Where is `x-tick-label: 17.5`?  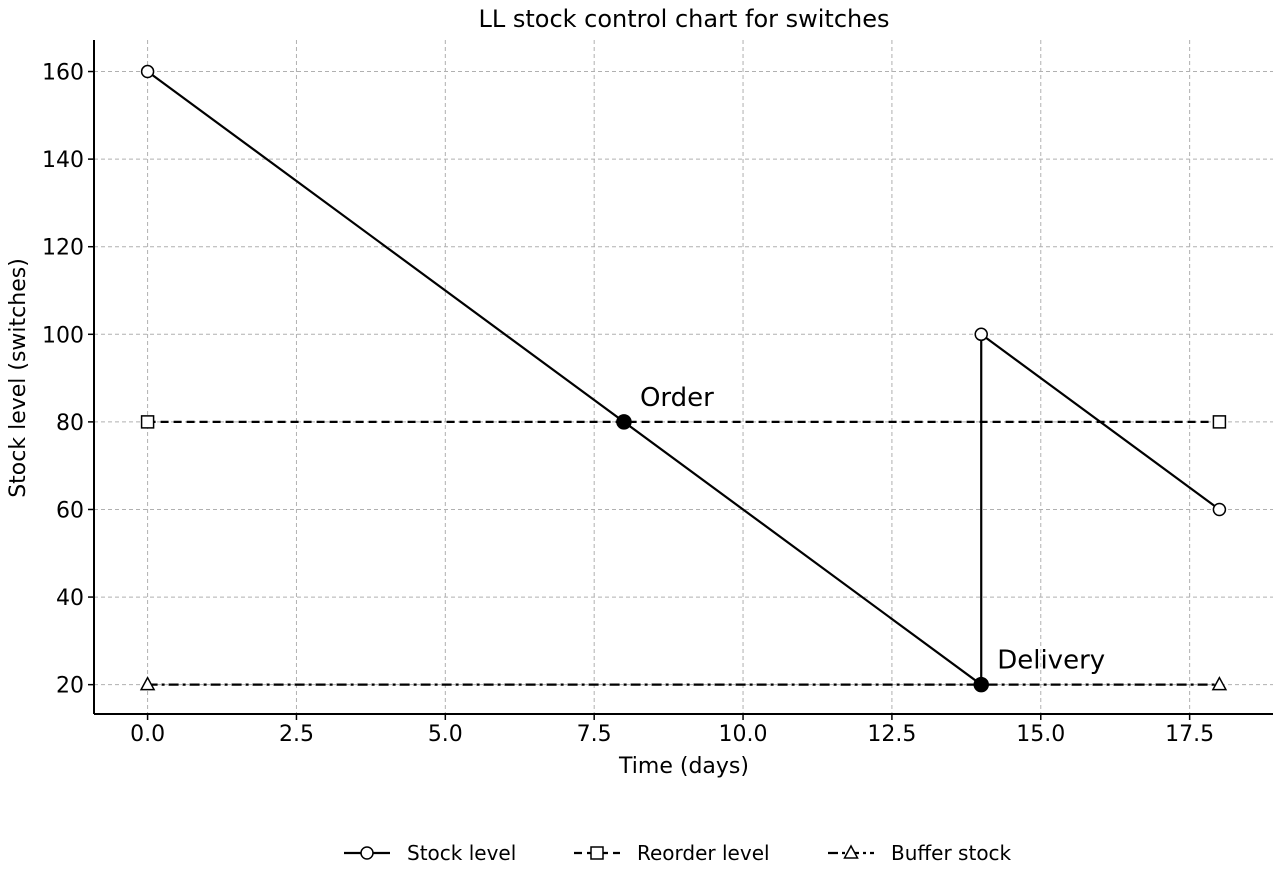 x-tick-label: 17.5 is located at coordinates (1189, 734).